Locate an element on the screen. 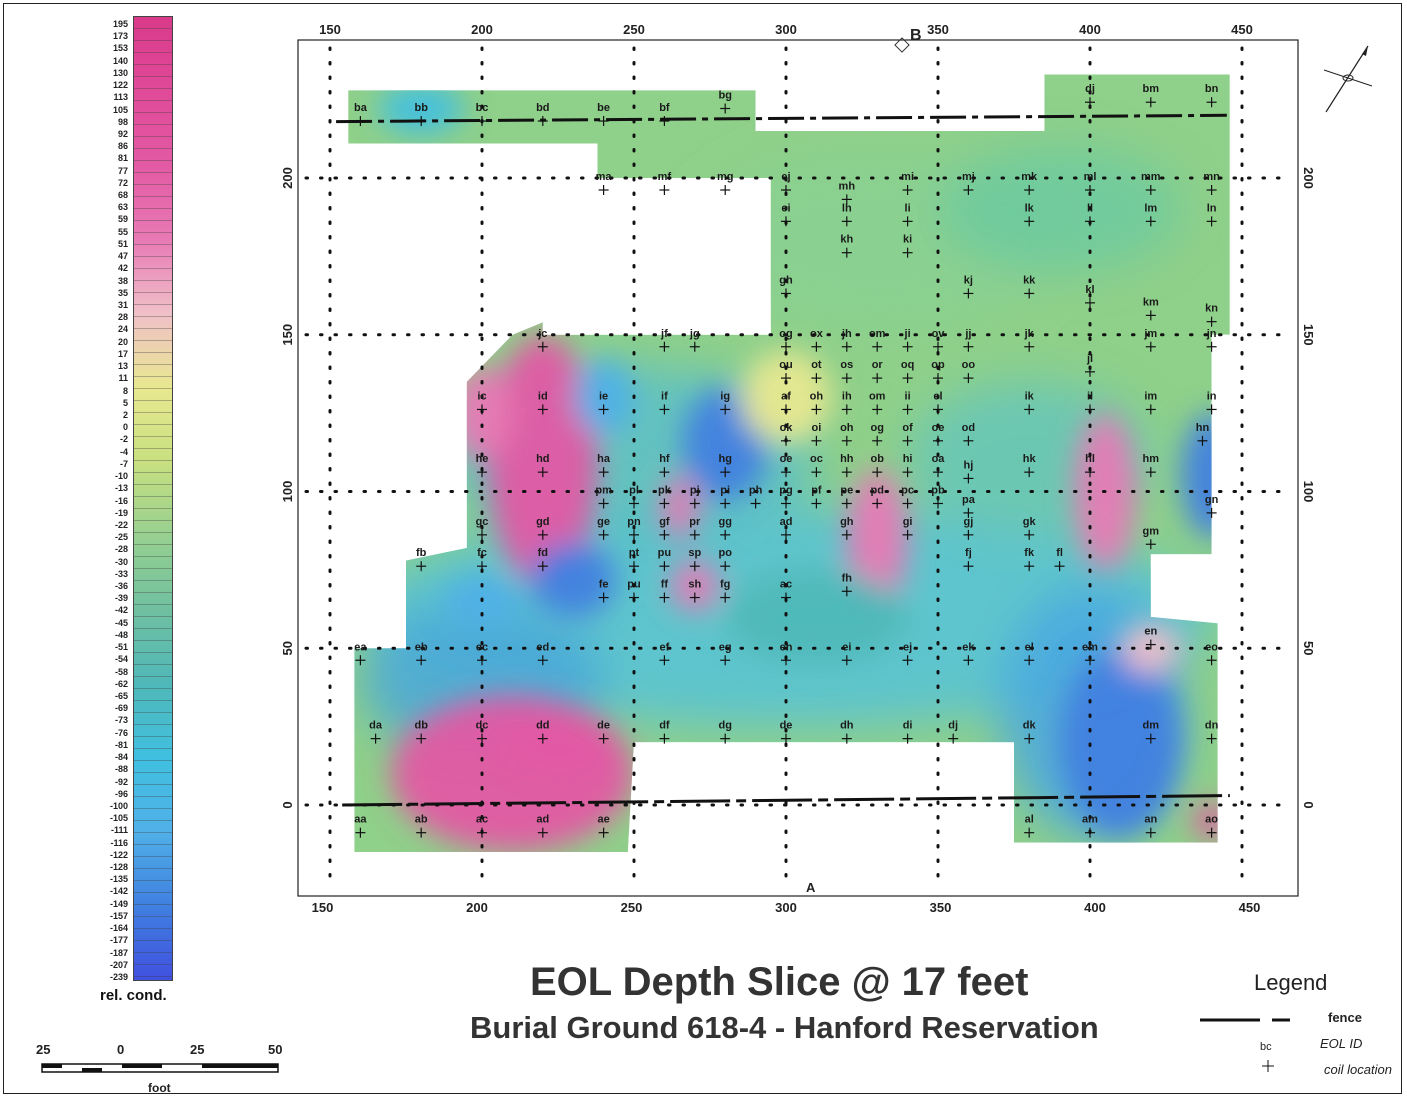 Image resolution: width=1407 pixels, height=1098 pixels. station: pu is located at coordinates (634, 591).